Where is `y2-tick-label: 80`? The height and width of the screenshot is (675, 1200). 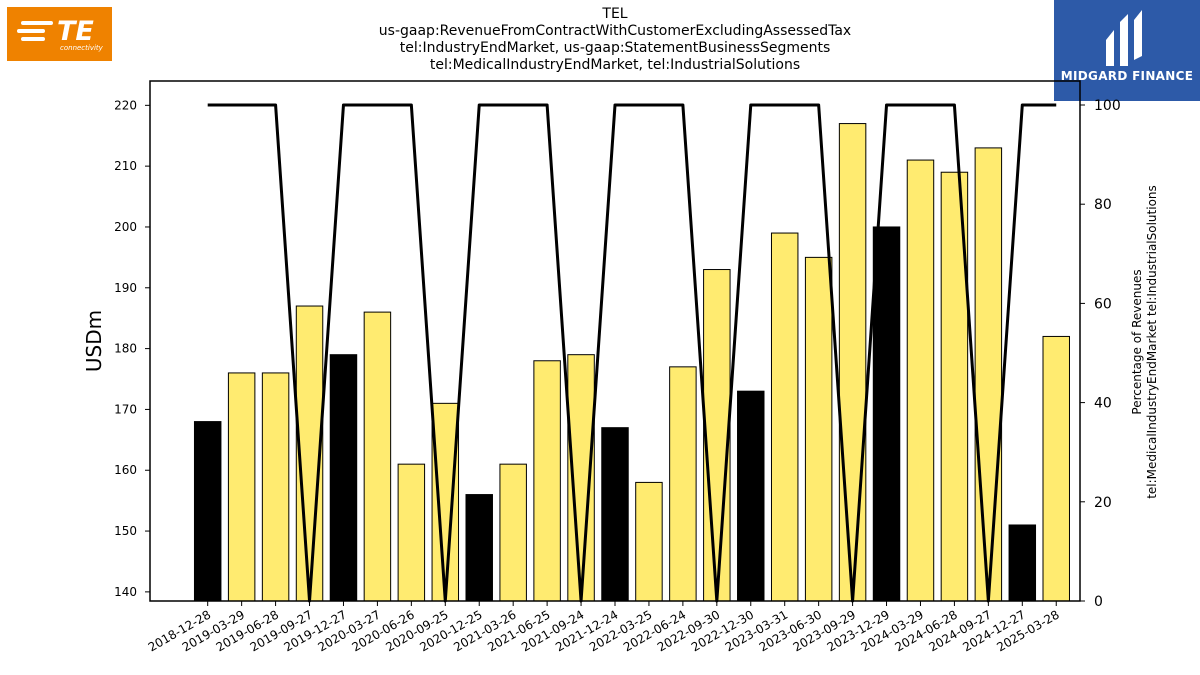
y2-tick-label: 80 is located at coordinates (1103, 205).